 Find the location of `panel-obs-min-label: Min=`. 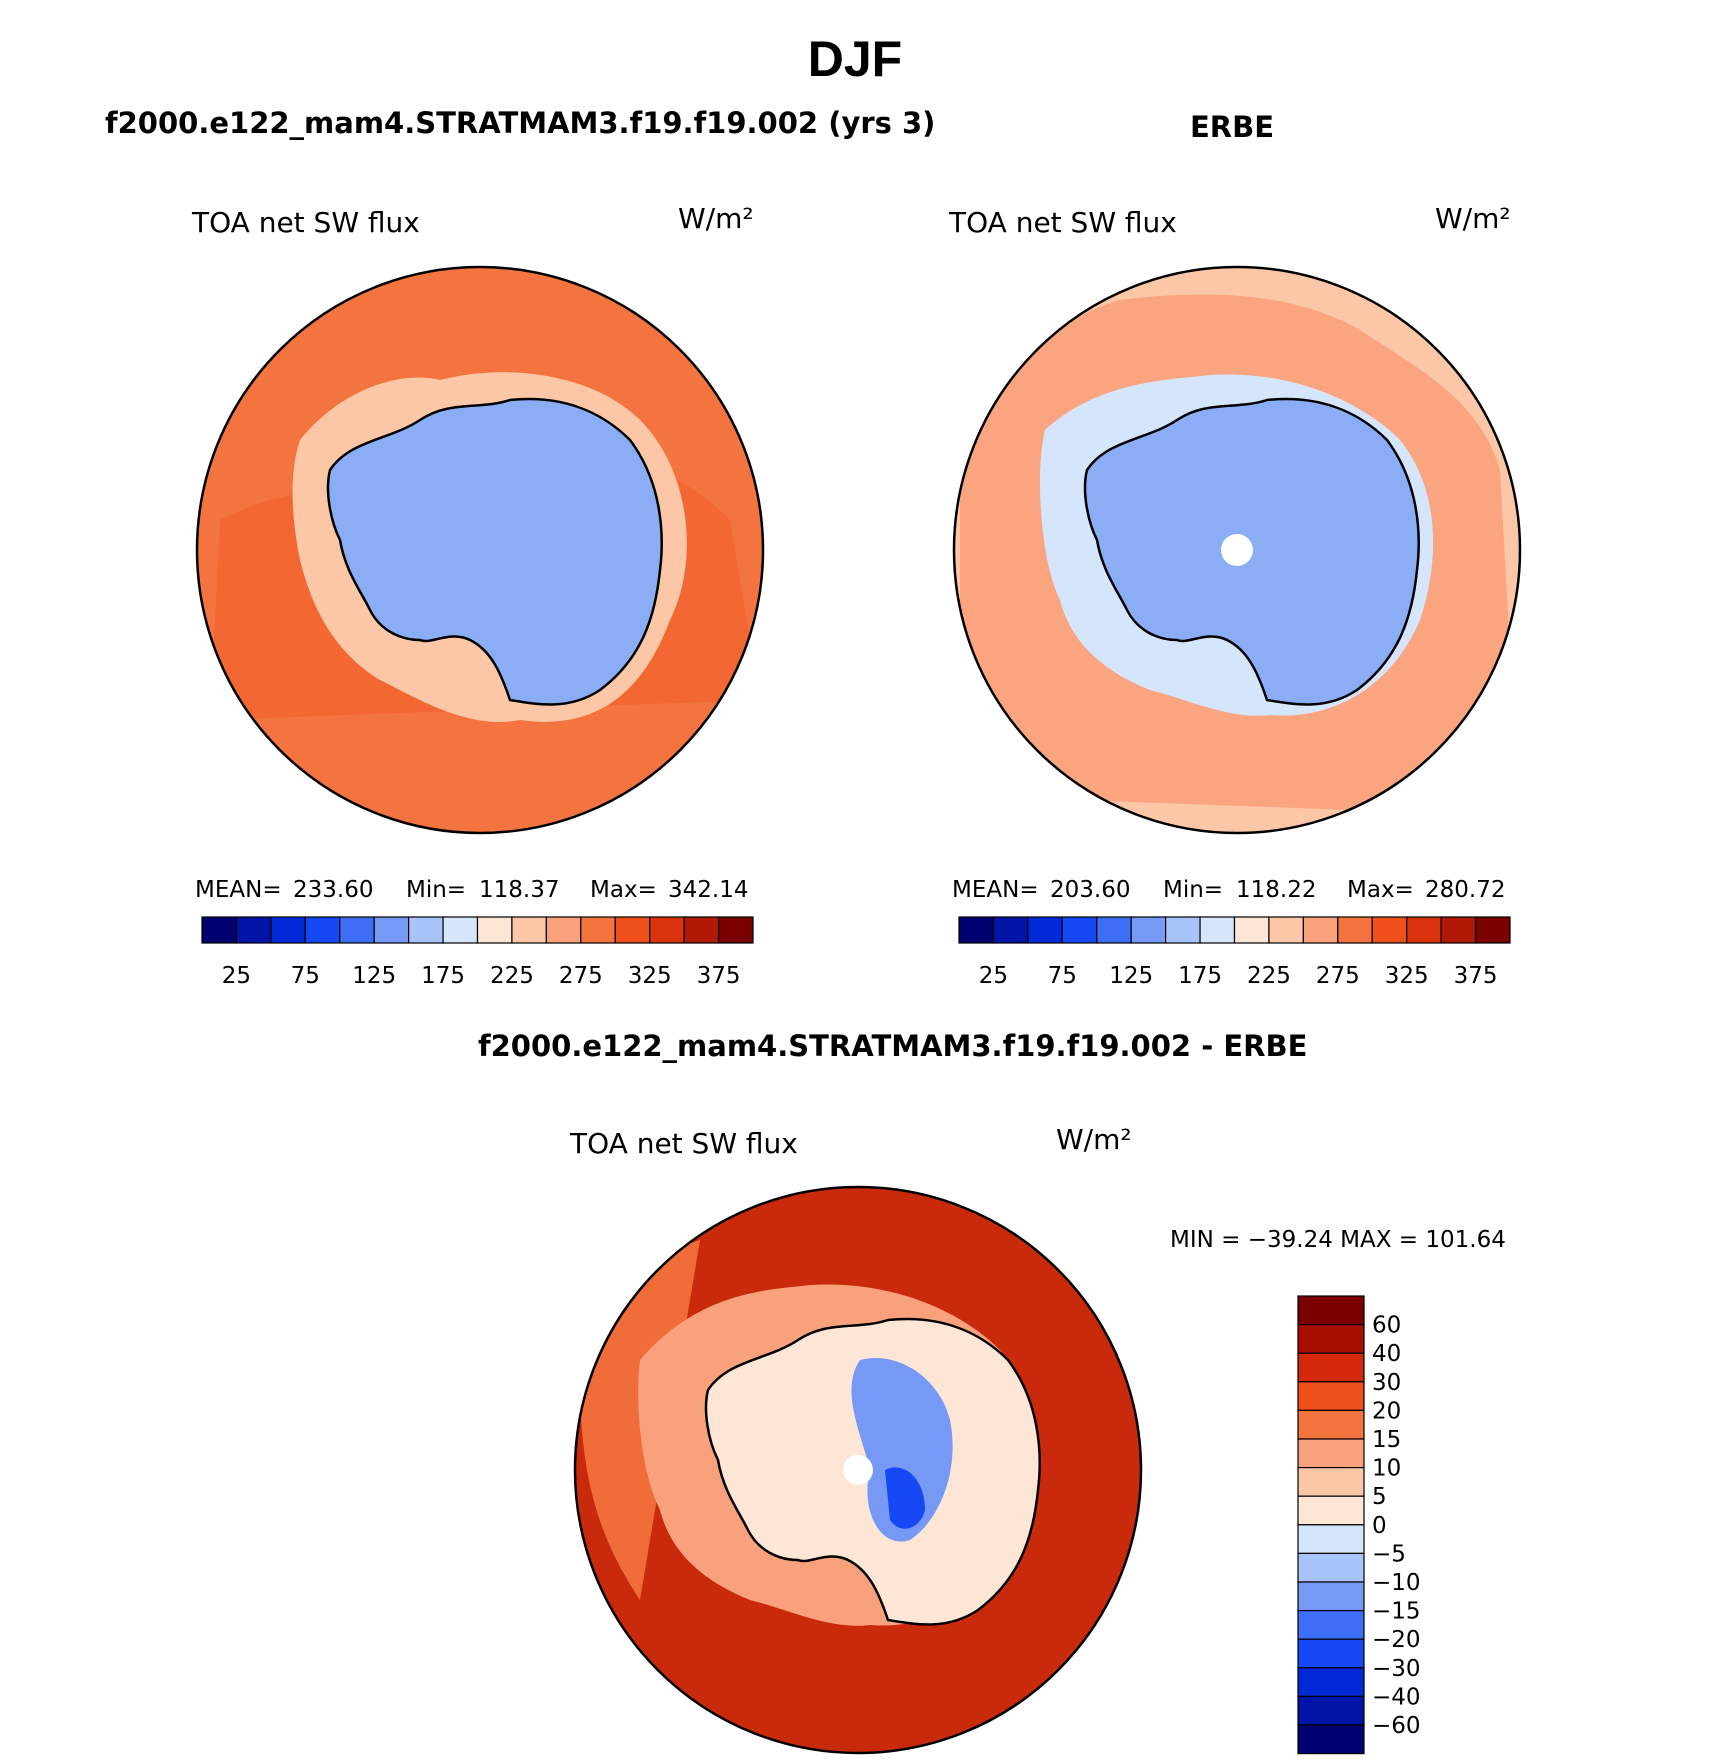

panel-obs-min-label: Min= is located at coordinates (1193, 890).